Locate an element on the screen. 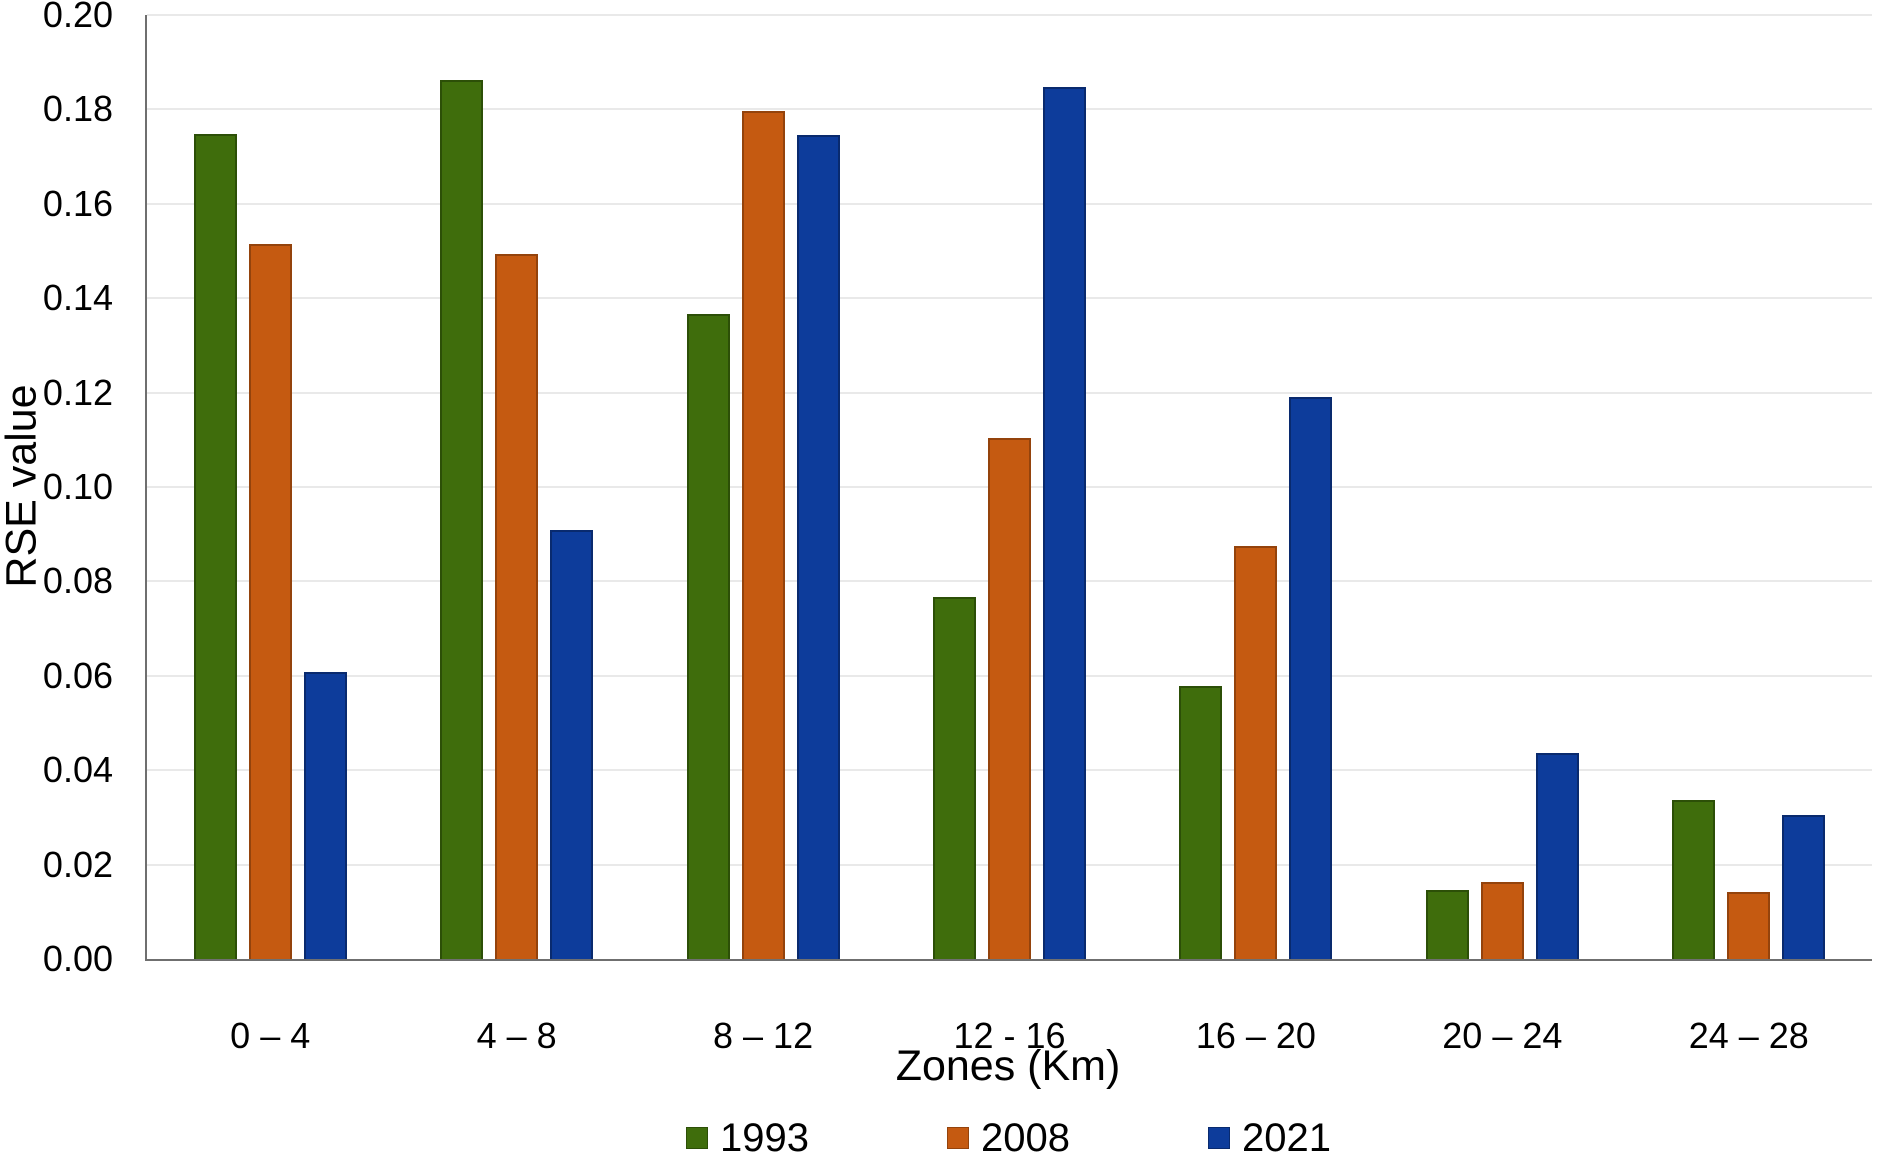  y-tick-label: 0.08 is located at coordinates (77, 581).